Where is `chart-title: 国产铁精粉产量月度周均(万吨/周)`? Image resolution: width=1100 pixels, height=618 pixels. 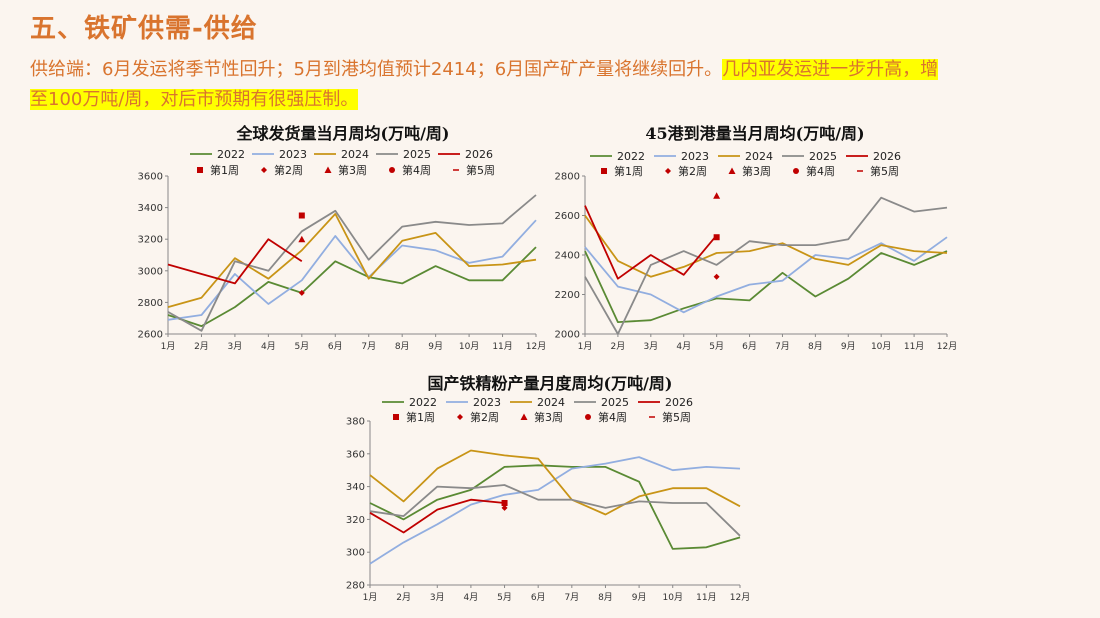 chart-title: 国产铁精粉产量月度周均(万吨/周) is located at coordinates (550, 383).